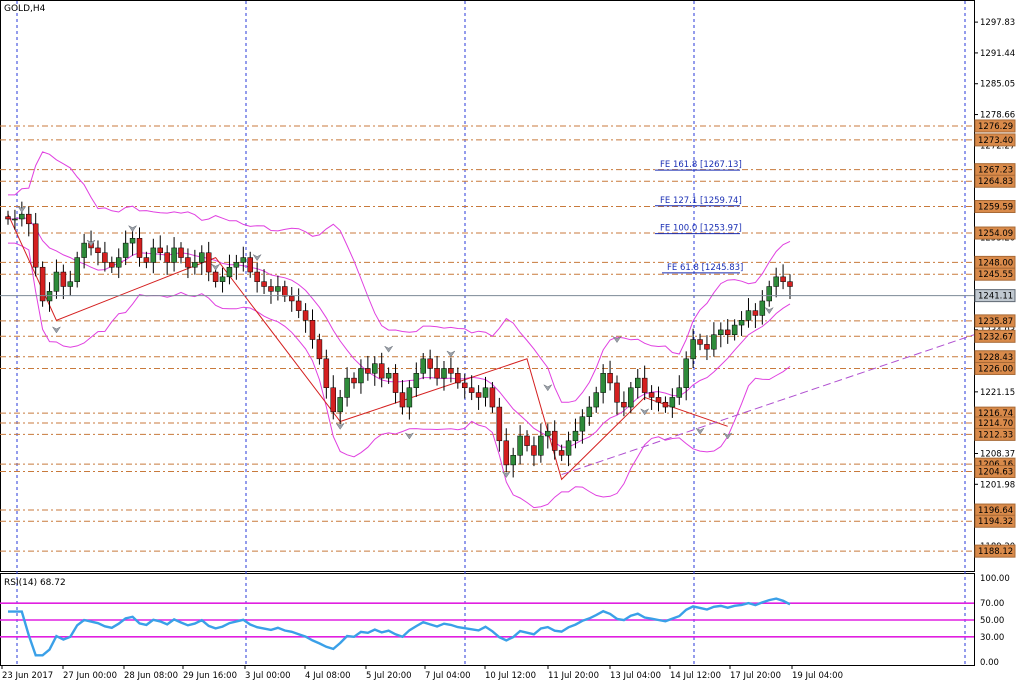 This screenshot has width=1024, height=683. Describe the element at coordinates (389, 676) in the screenshot. I see `time-tick-label: 5 Jul 20:00` at that location.